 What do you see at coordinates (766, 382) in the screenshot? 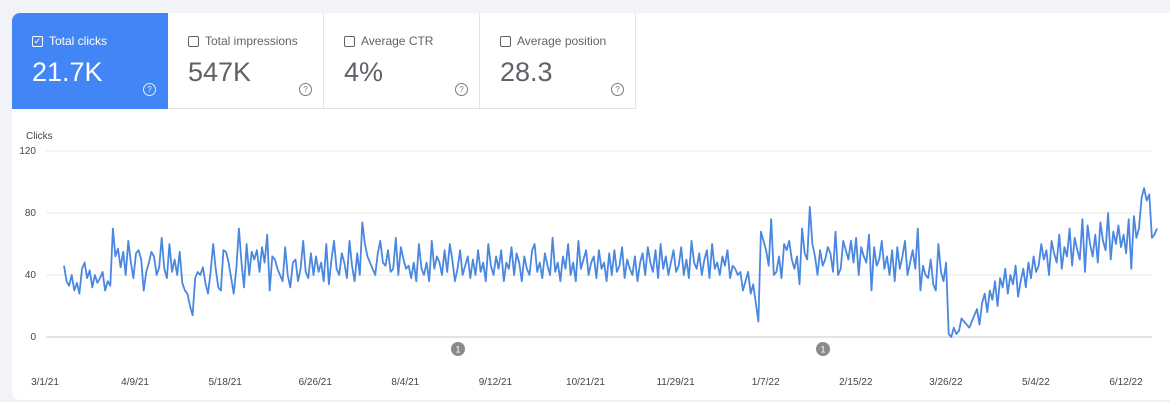
I see `x-tick-label: 1/7/22` at bounding box center [766, 382].